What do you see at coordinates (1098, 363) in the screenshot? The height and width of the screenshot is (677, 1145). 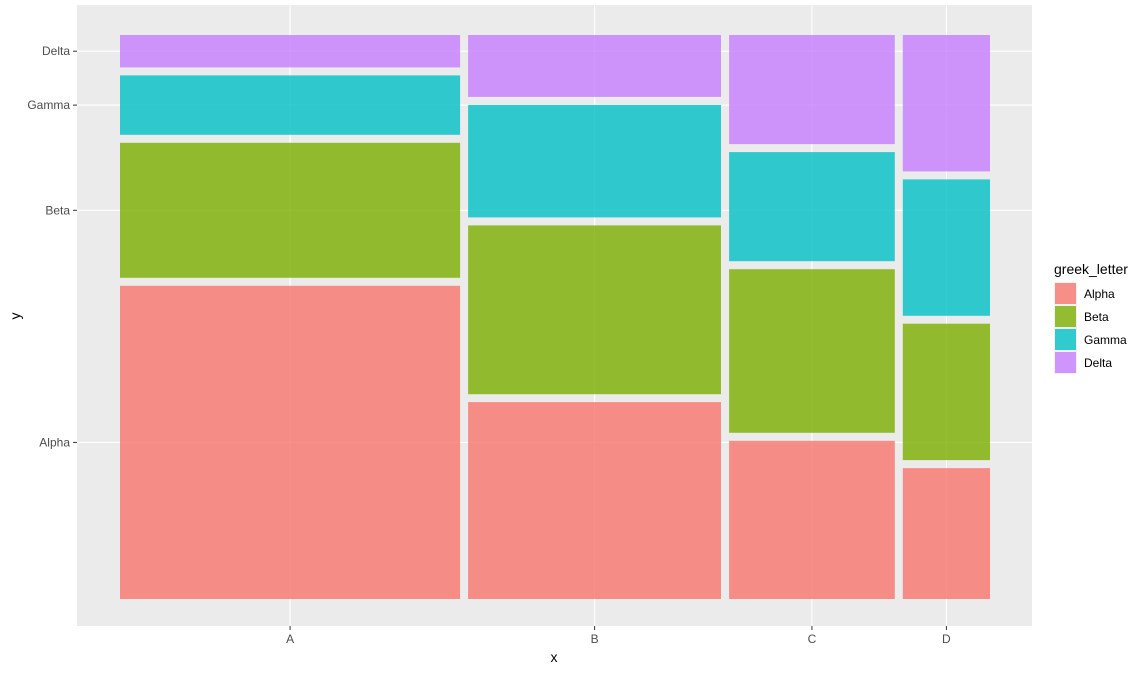 I see `legend-label-delta: Delta` at bounding box center [1098, 363].